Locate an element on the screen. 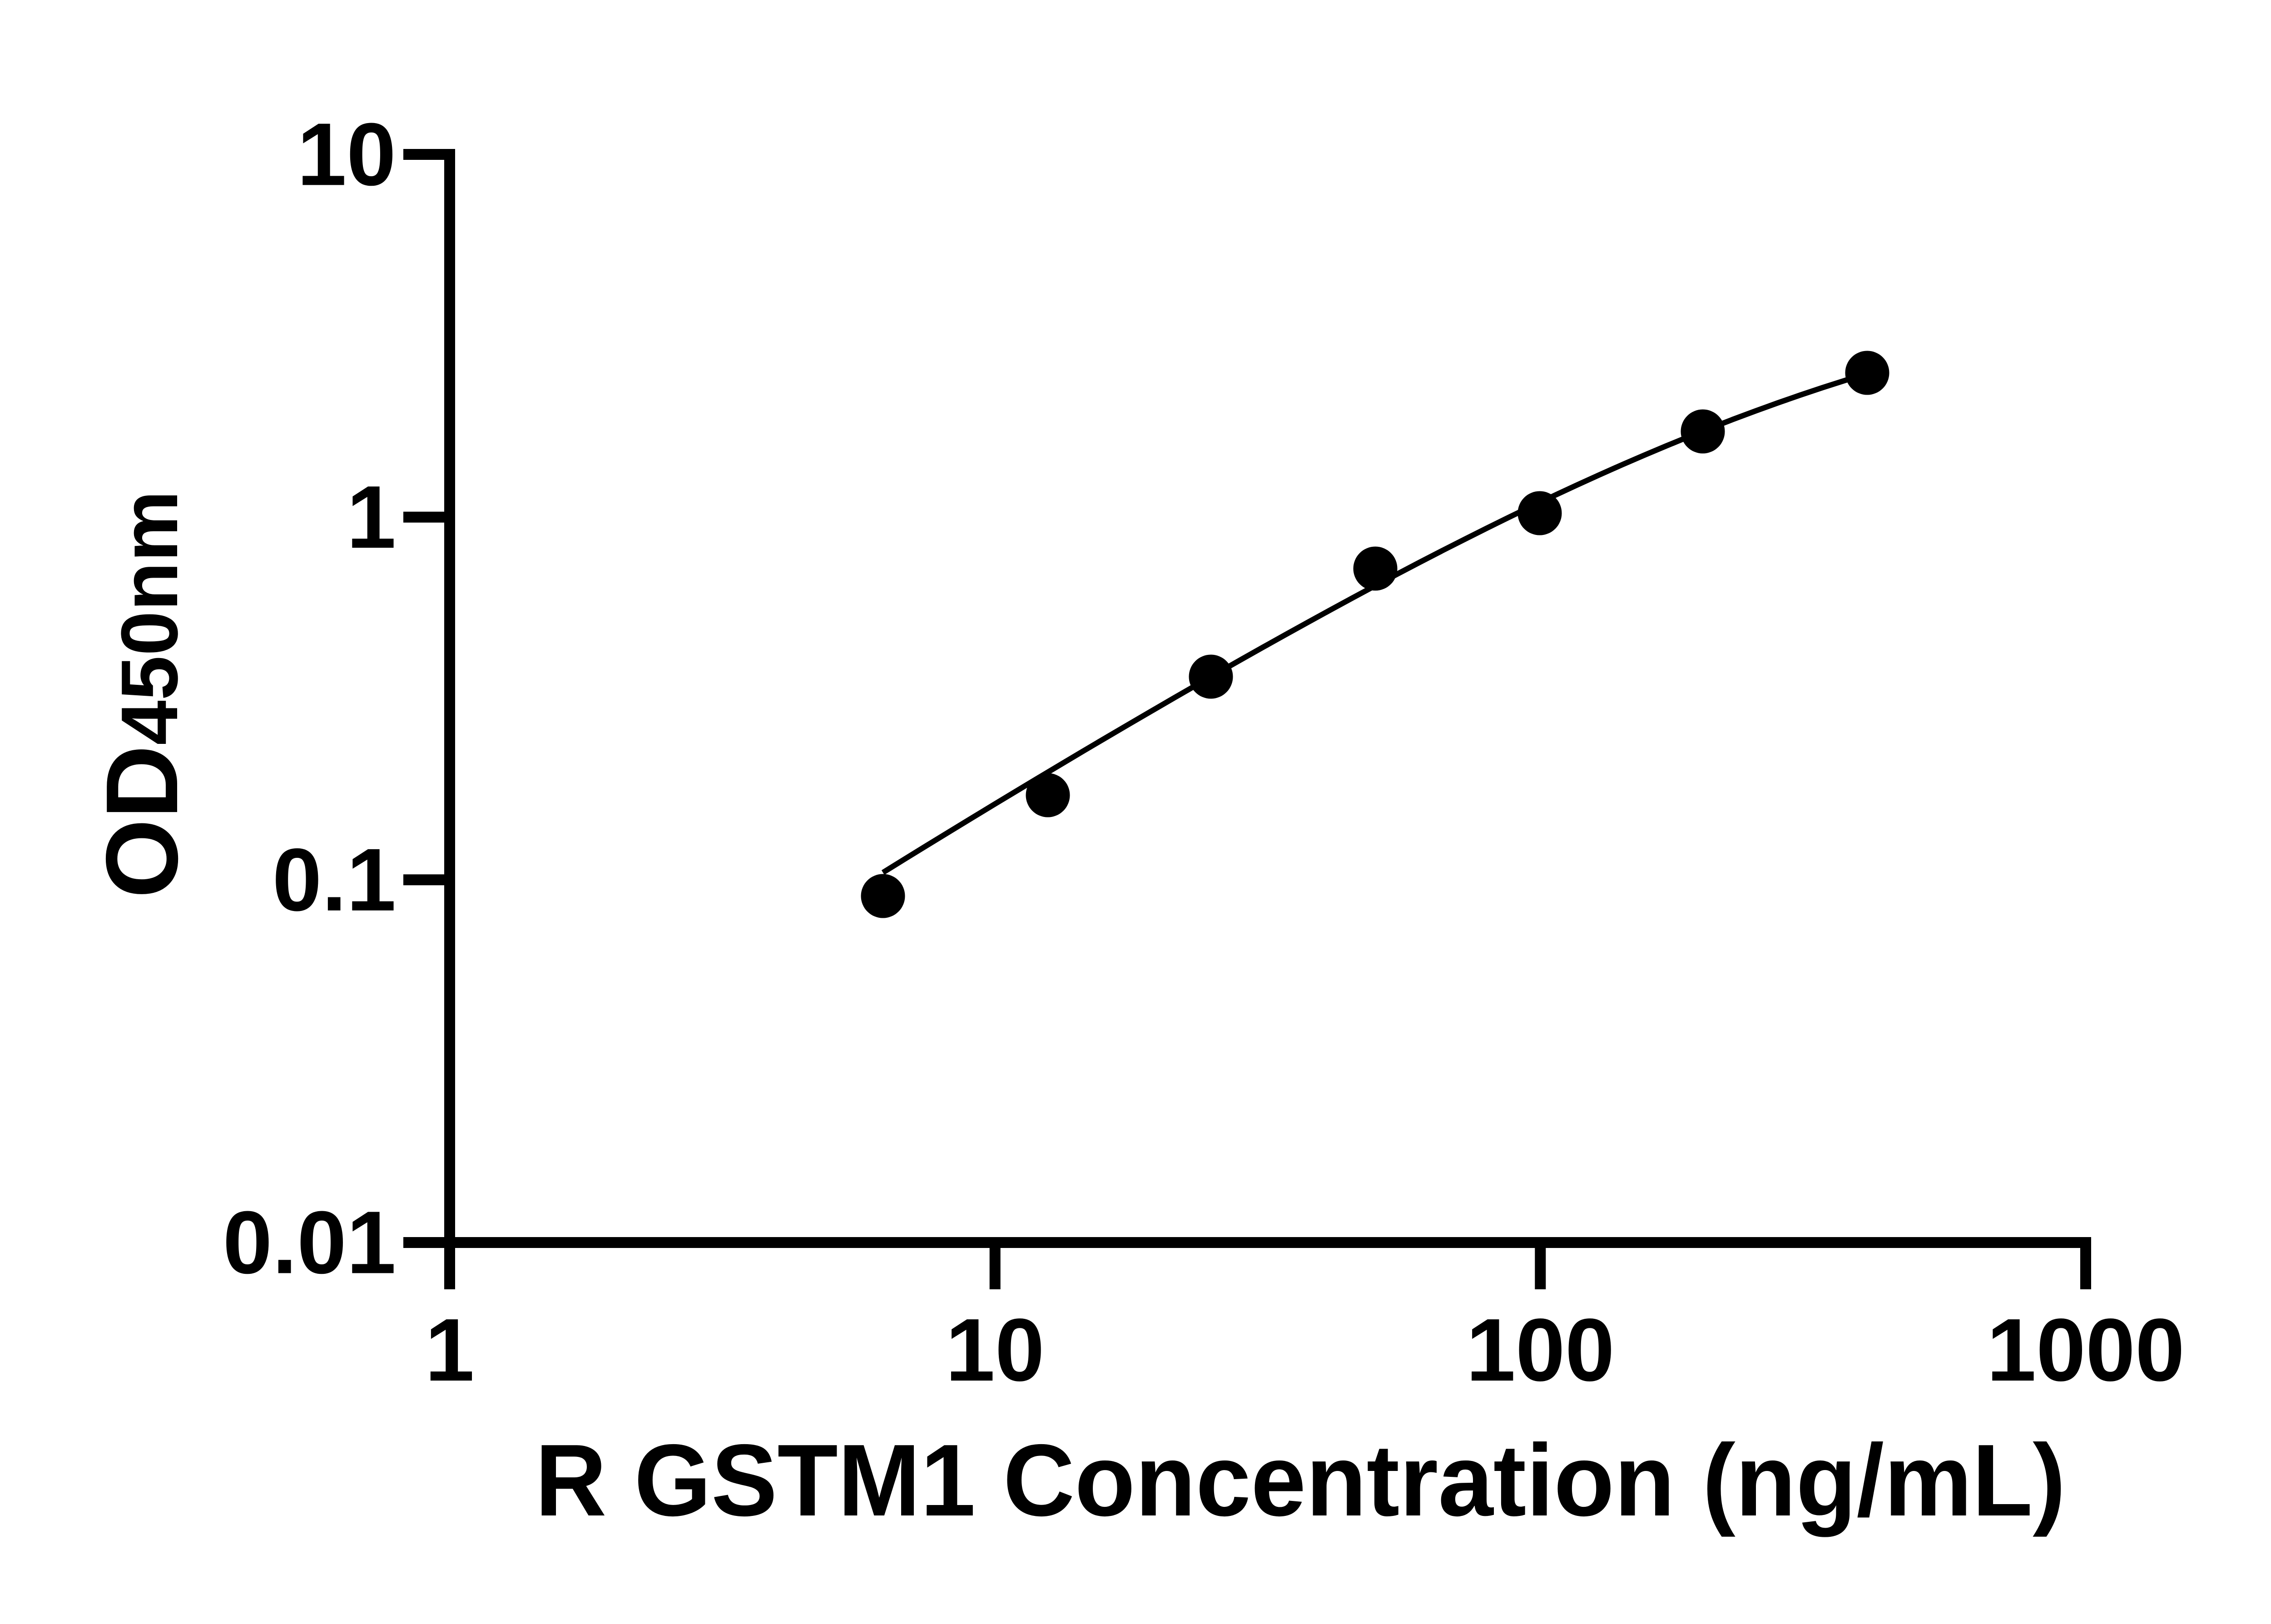 This screenshot has height=1624, width=2271. svg-text: OD450nm is located at coordinates (141, 694).